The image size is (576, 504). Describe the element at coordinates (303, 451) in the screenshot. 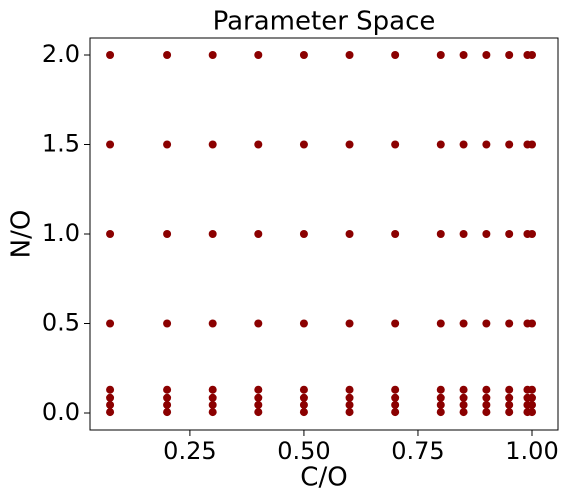

I see `x-tick-label: 0.50` at that location.